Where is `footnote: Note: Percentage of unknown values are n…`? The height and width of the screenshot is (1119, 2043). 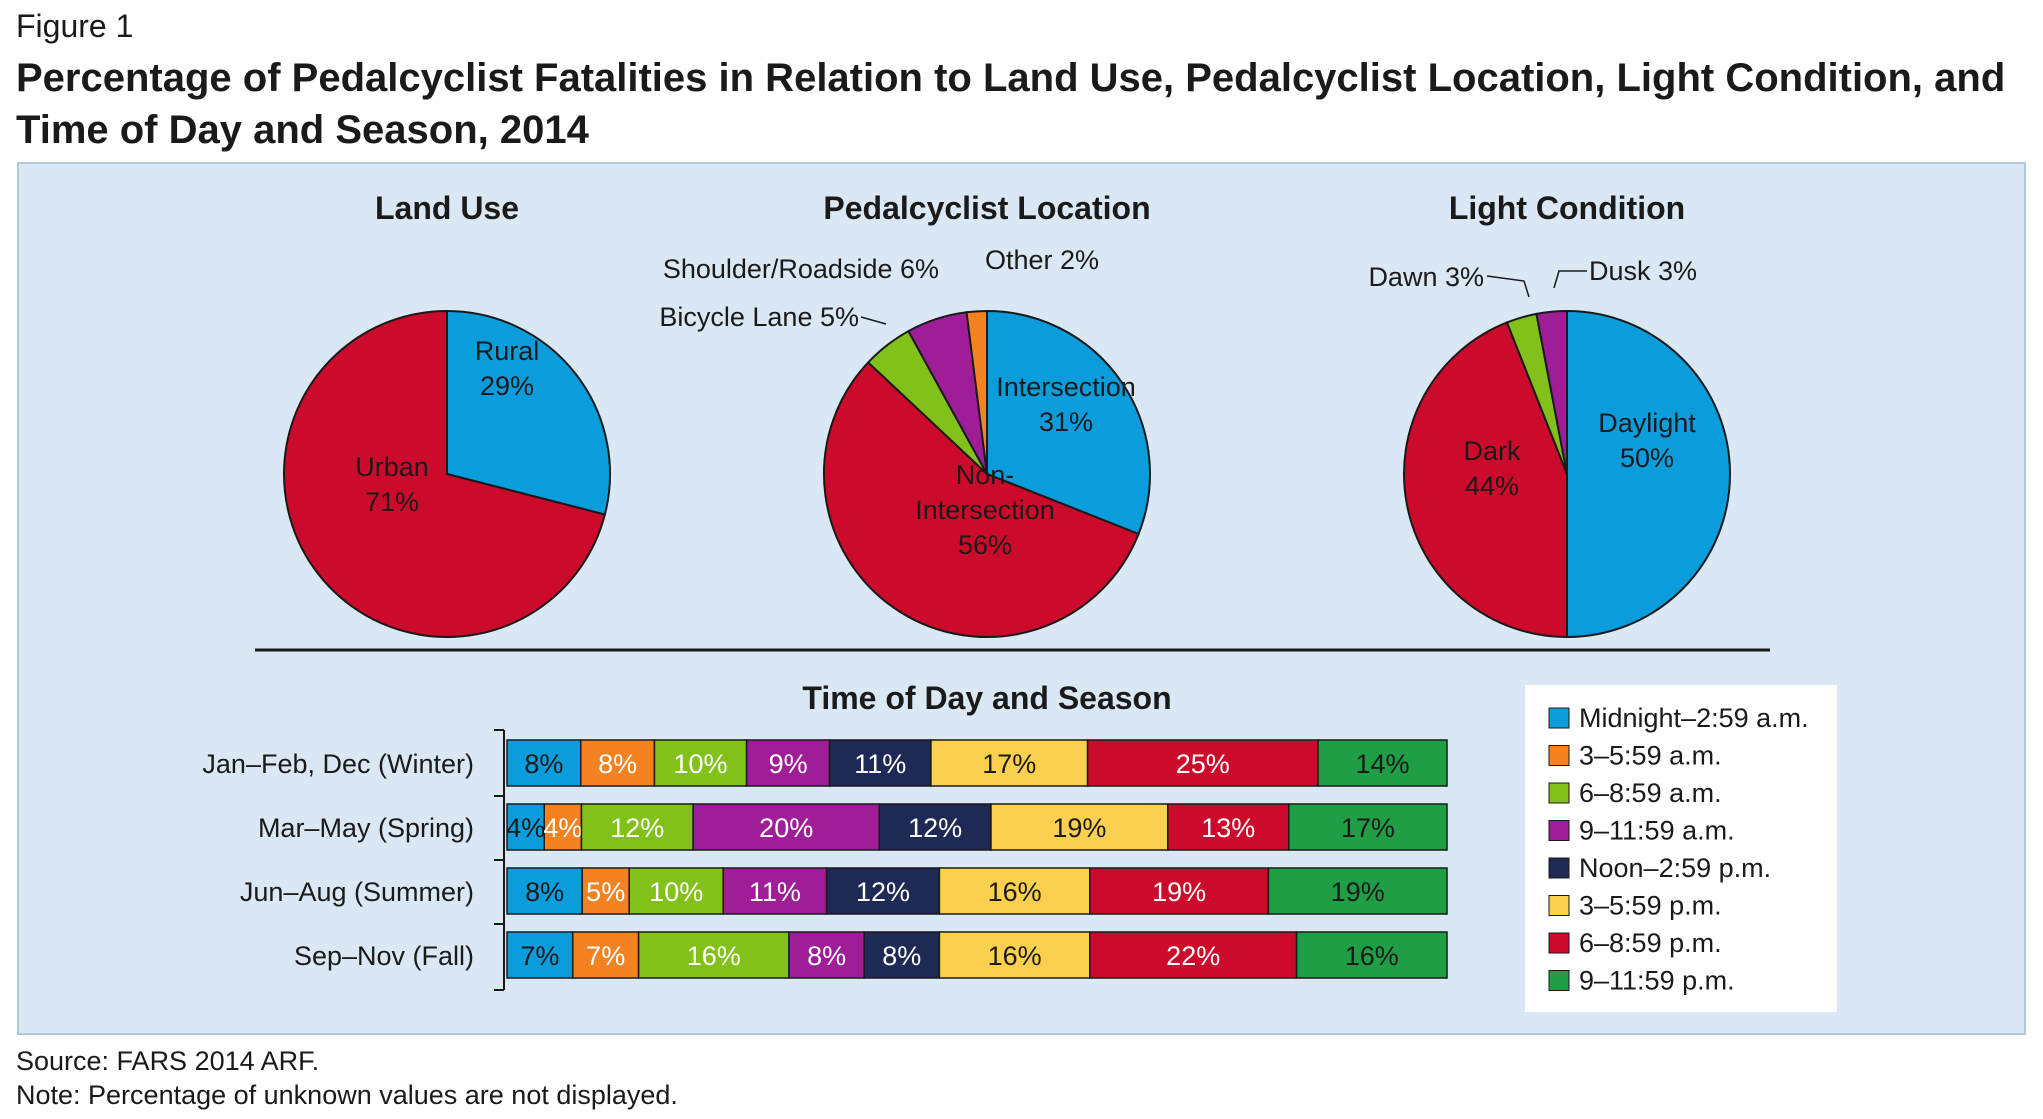
footnote: Note: Percentage of unknown values are n… is located at coordinates (347, 1095).